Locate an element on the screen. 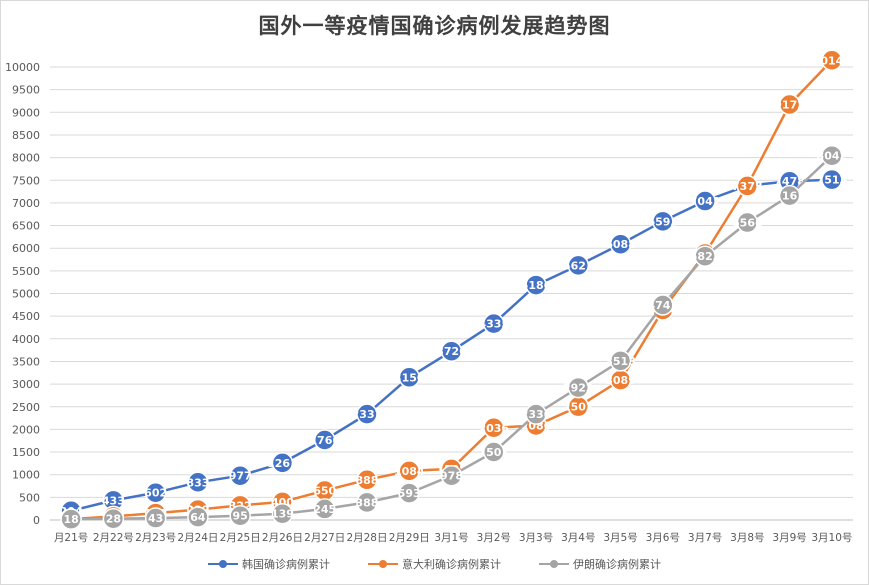 The width and height of the screenshot is (869, 585). data-label: 1501 is located at coordinates (493, 452).